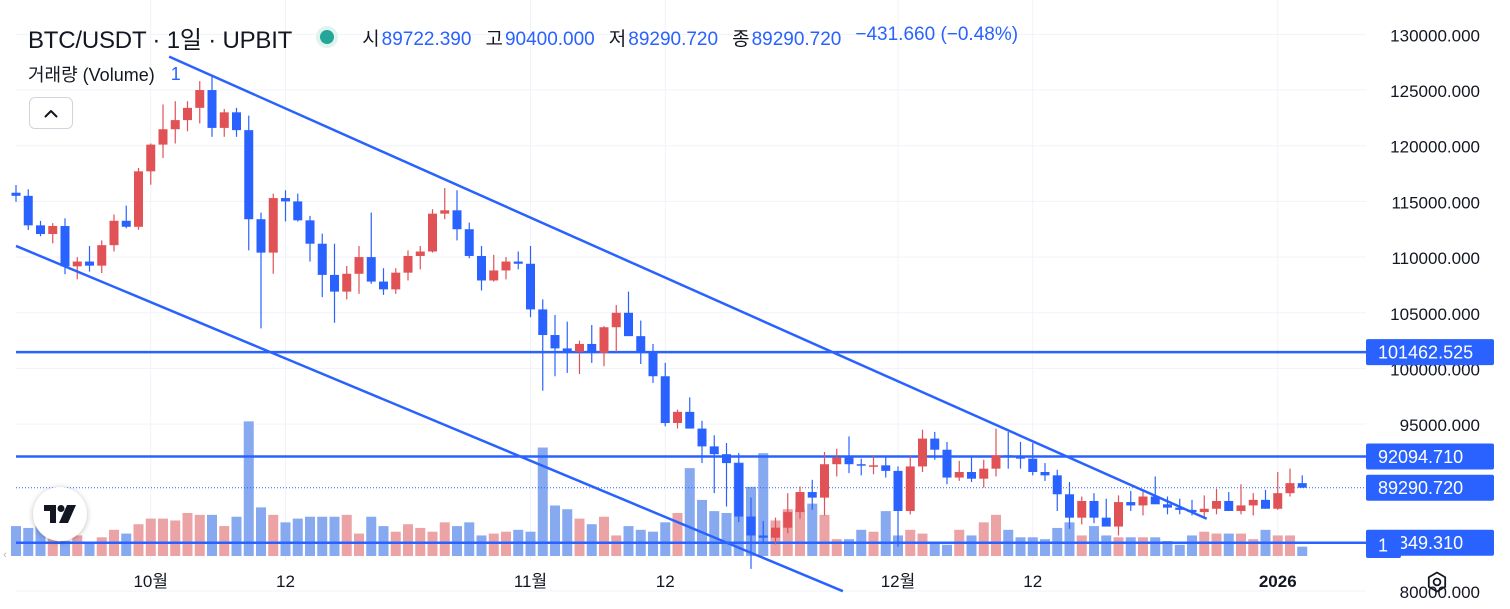  I want to click on high-value: 90400.000, so click(549, 39).